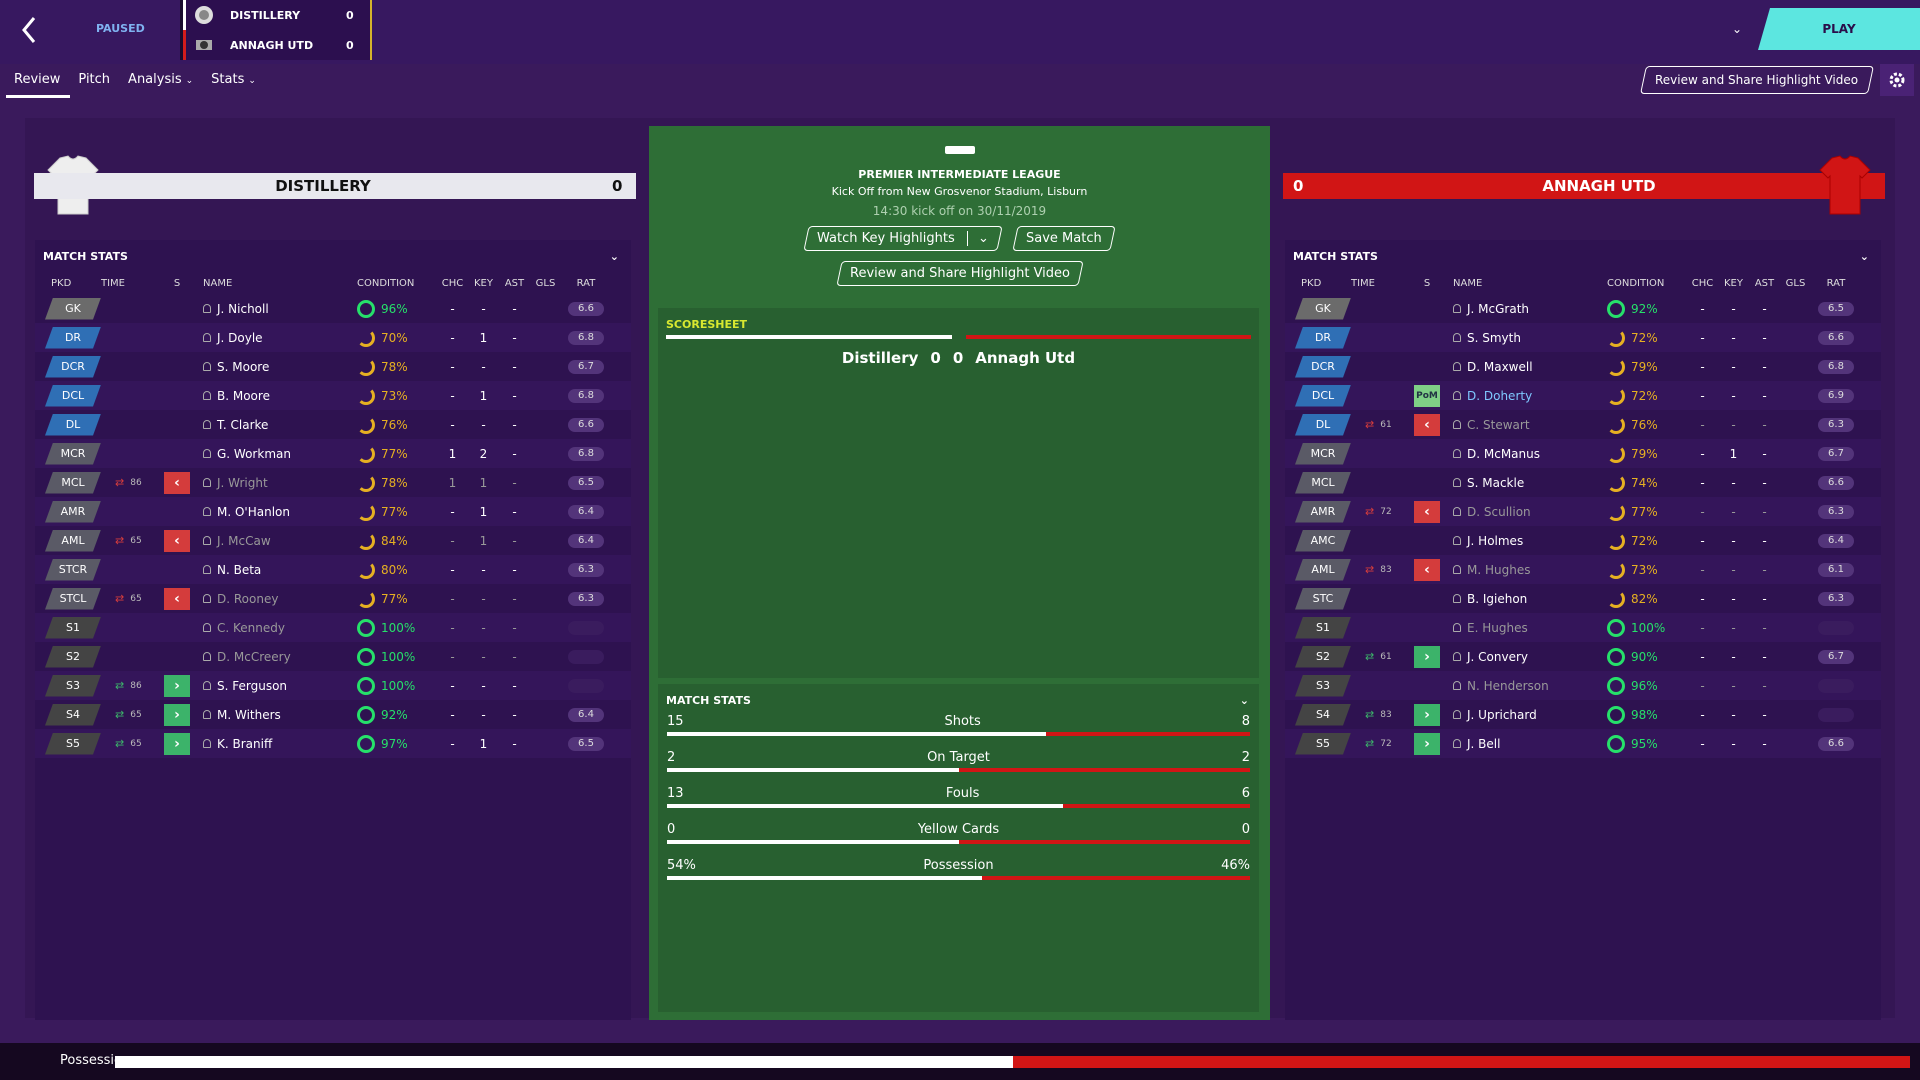 The width and height of the screenshot is (1920, 1080). What do you see at coordinates (333, 714) in the screenshot?
I see `player-row: S4 ⇄ 65 › M. Withers 92% - - - 6.4` at bounding box center [333, 714].